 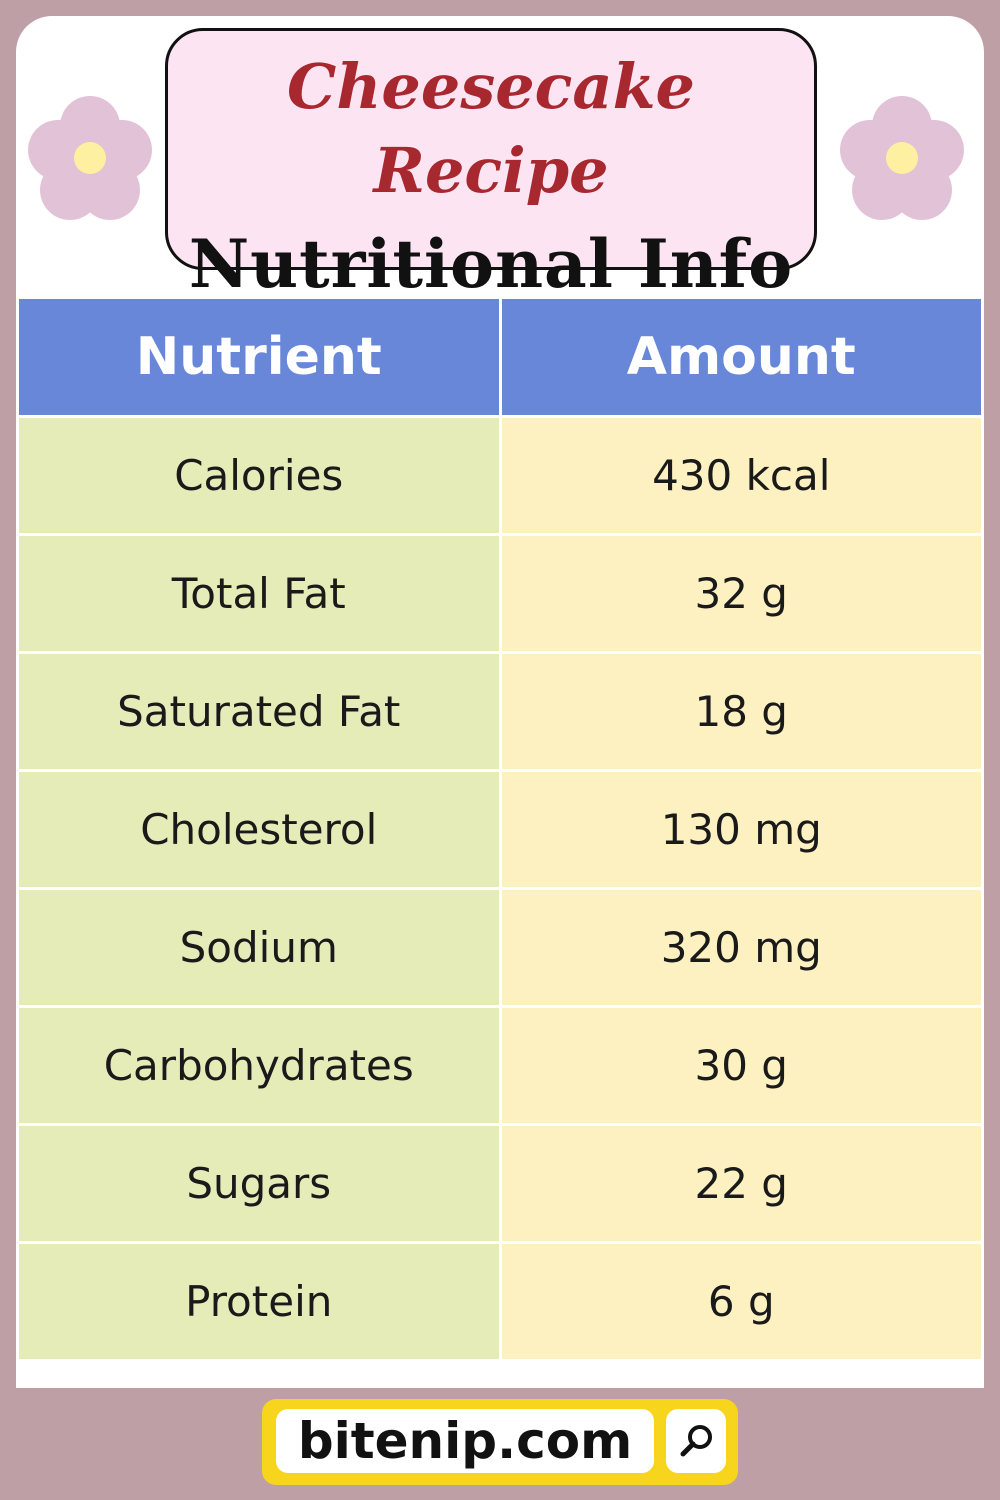 What do you see at coordinates (741, 357) in the screenshot?
I see `column-header-amount: Amount` at bounding box center [741, 357].